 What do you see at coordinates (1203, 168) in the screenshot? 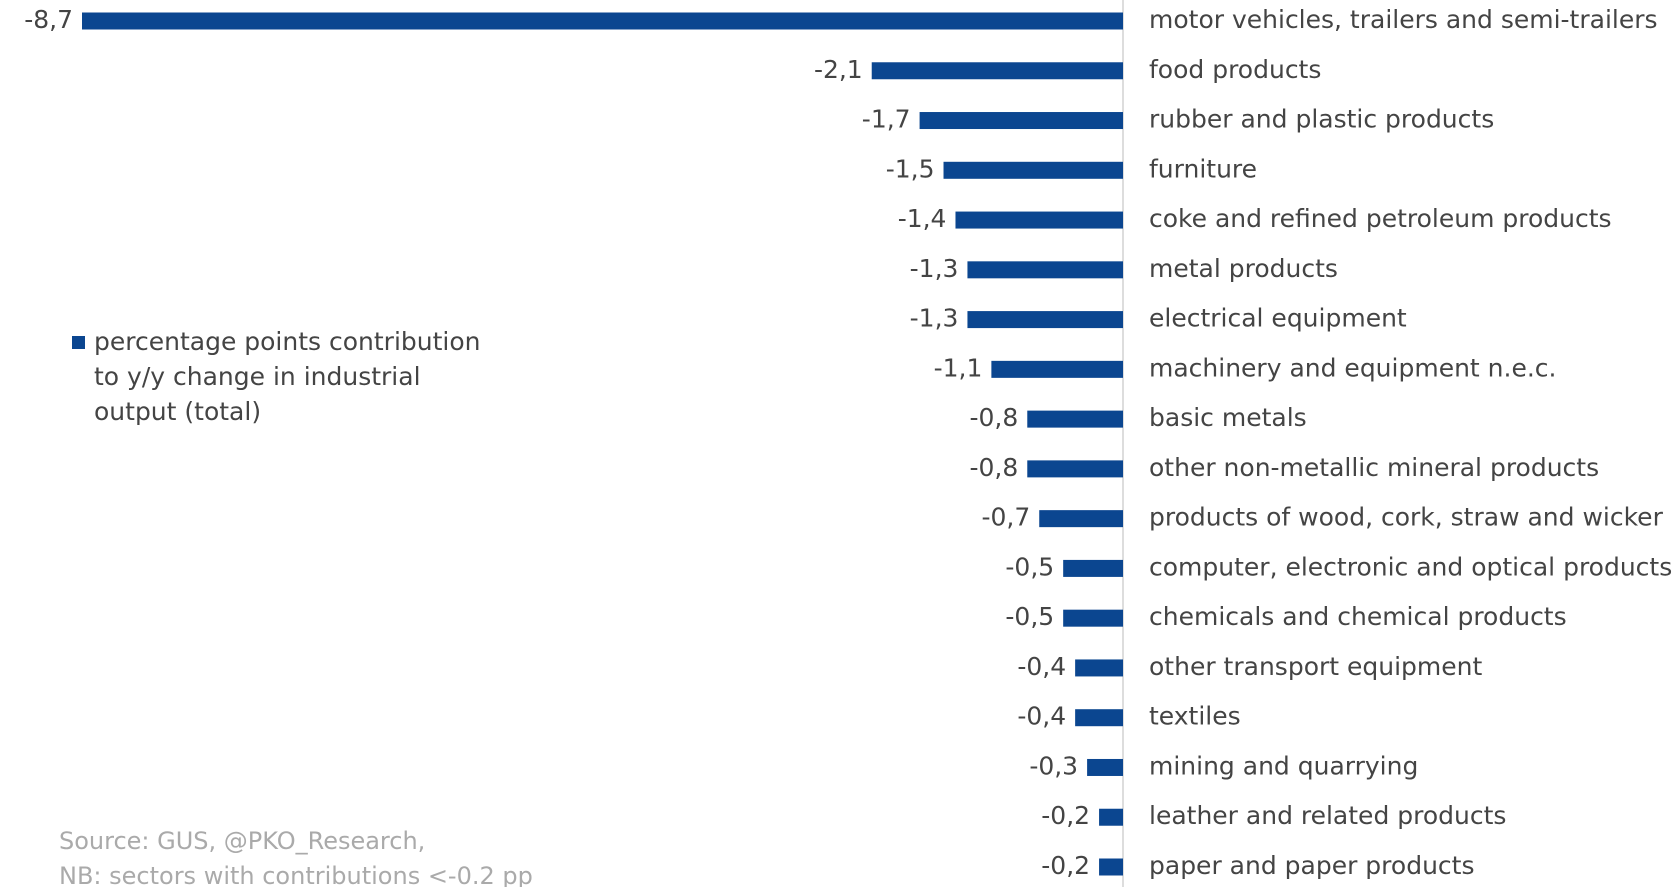
I see `category-label: furniture` at bounding box center [1203, 168].